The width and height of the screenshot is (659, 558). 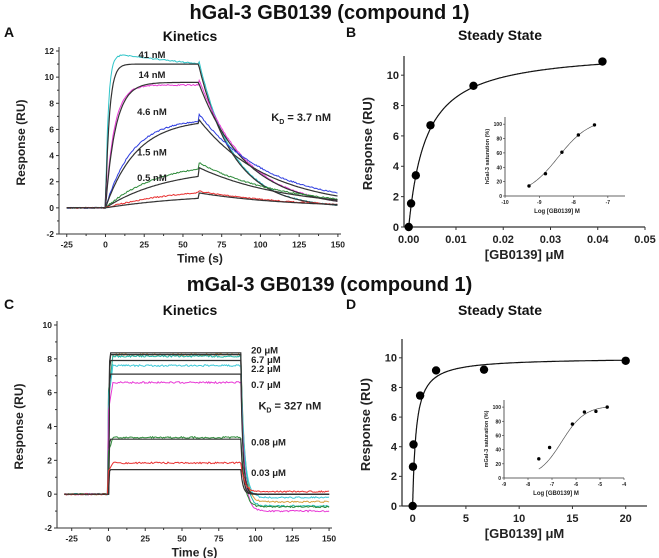 I want to click on panel-b-inset-y-tick-label: 20, so click(x=499, y=183).